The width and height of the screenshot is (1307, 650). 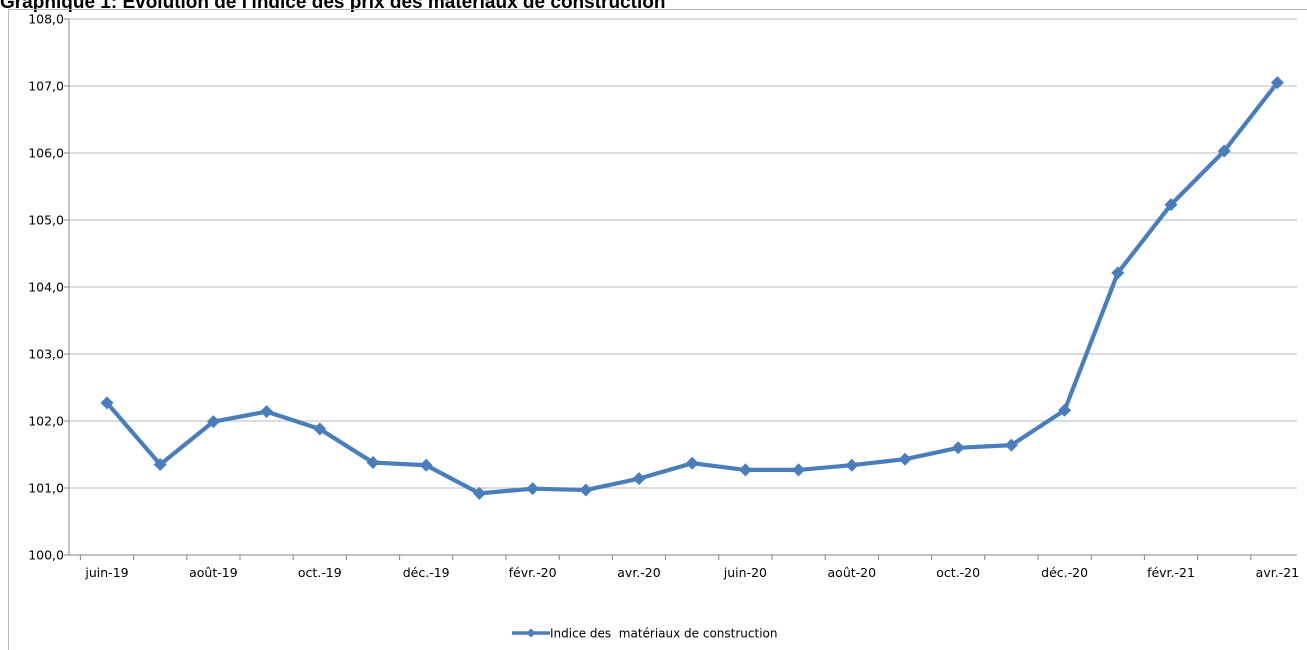 I want to click on x-tick-label: août-20, so click(x=852, y=572).